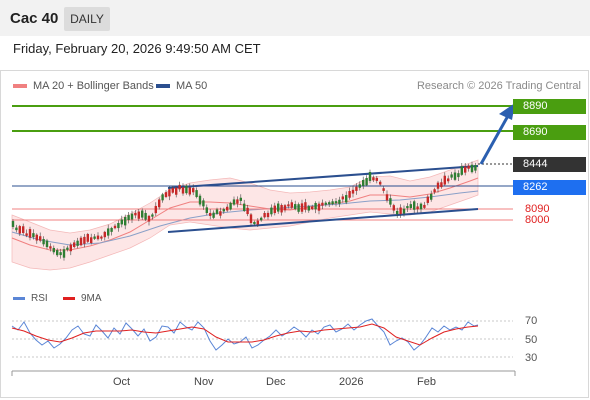  Describe the element at coordinates (39, 298) in the screenshot. I see `rsi-legend-label: RSI` at that location.